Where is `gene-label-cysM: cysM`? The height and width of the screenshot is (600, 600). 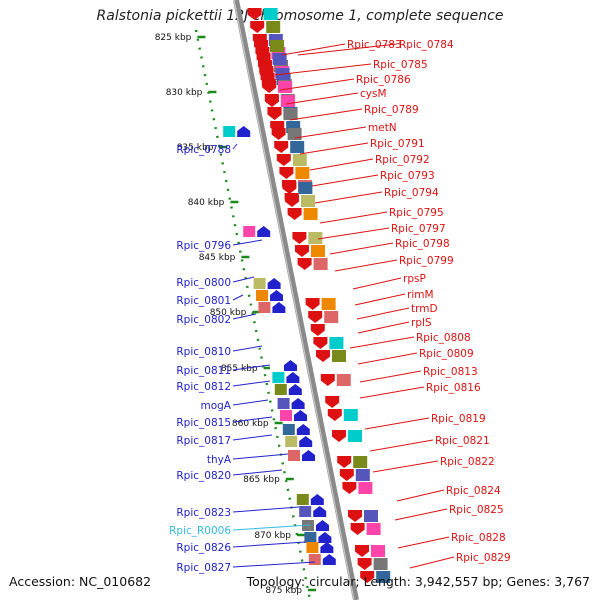 gene-label-cysM: cysM is located at coordinates (373, 94).